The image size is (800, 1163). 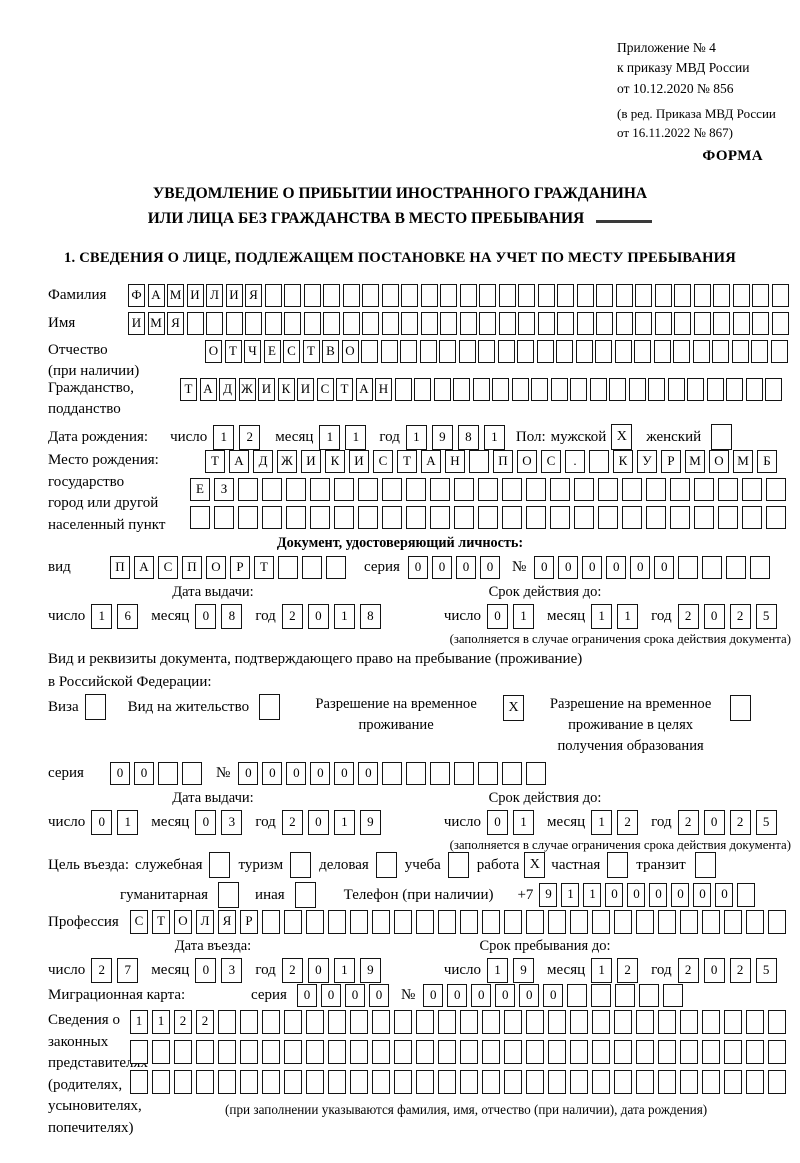 I want to click on char-cell: Р, so click(x=671, y=461).